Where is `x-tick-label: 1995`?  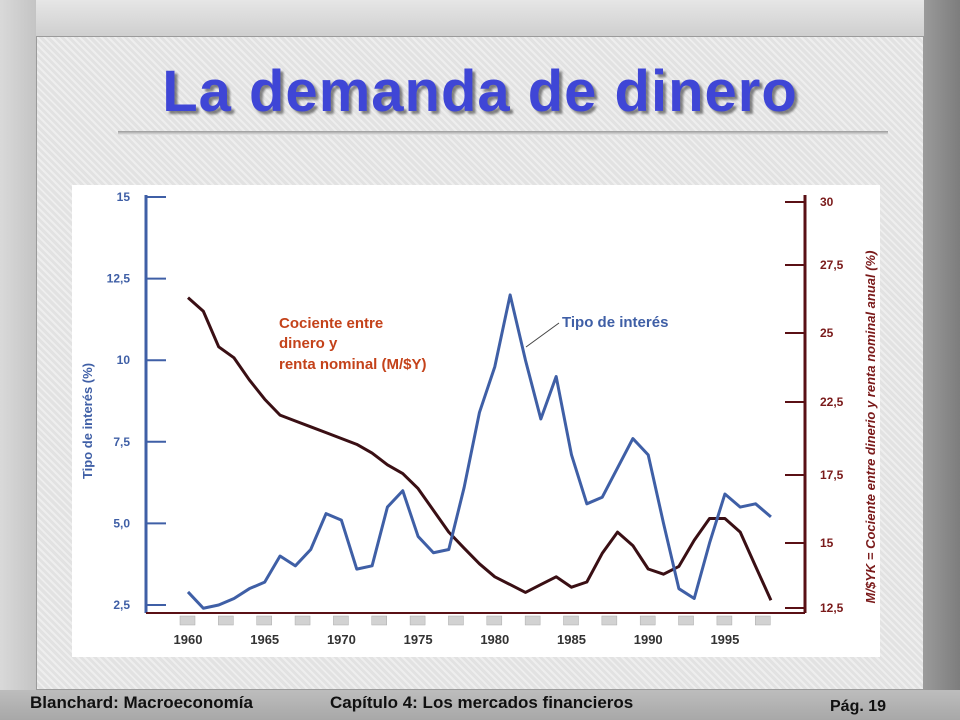 x-tick-label: 1995 is located at coordinates (724, 639).